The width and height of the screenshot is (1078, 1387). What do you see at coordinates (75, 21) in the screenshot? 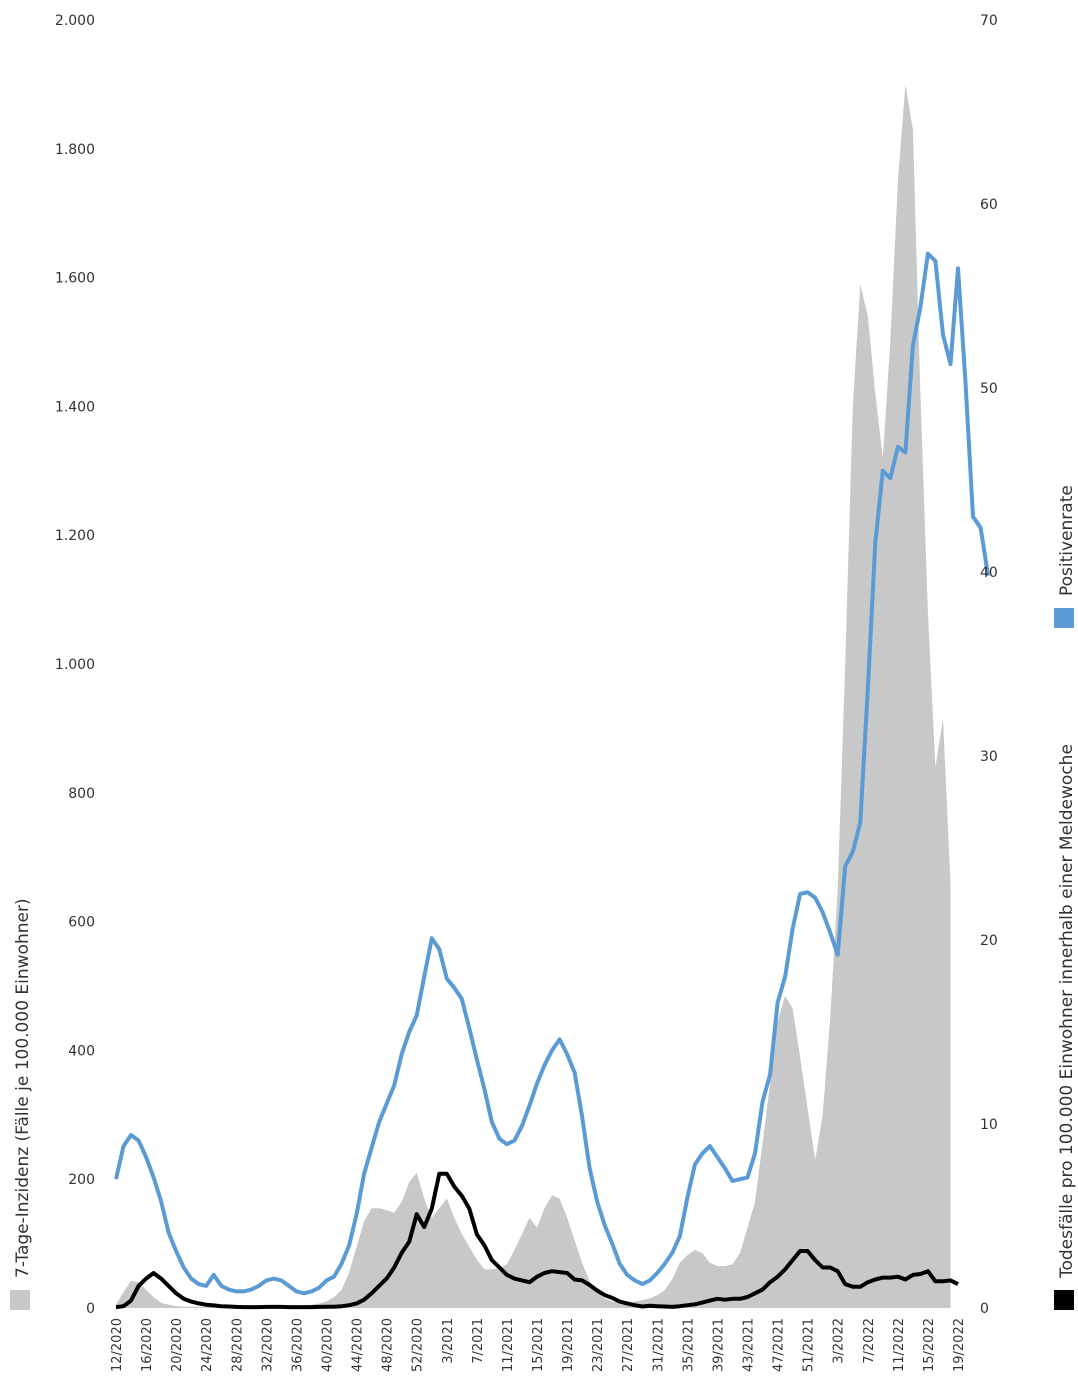
I see `y-left-tick-label: 2.000` at bounding box center [75, 21].